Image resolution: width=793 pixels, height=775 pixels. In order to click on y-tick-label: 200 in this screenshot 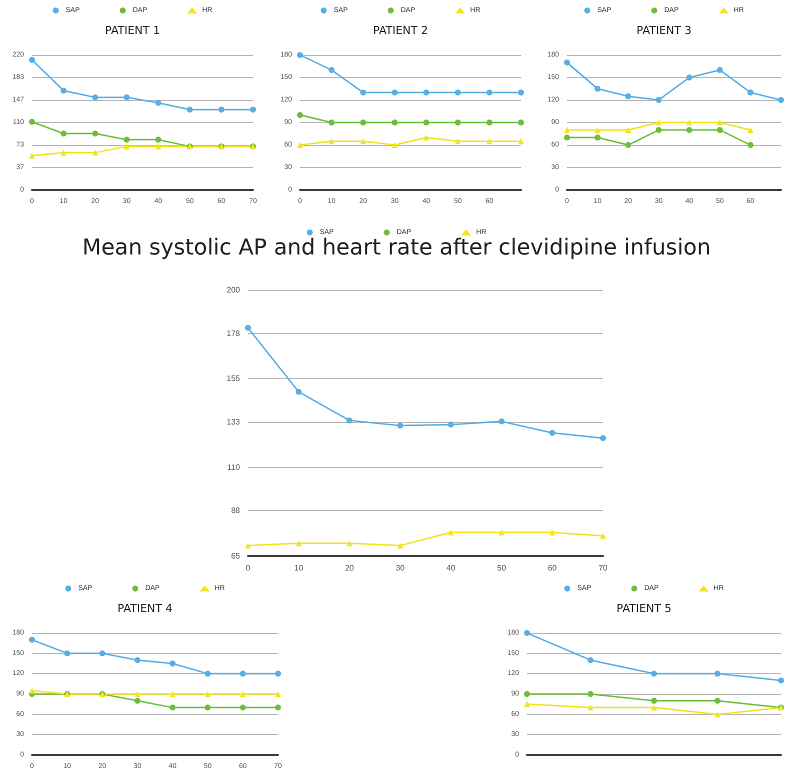, I will do `click(233, 290)`.